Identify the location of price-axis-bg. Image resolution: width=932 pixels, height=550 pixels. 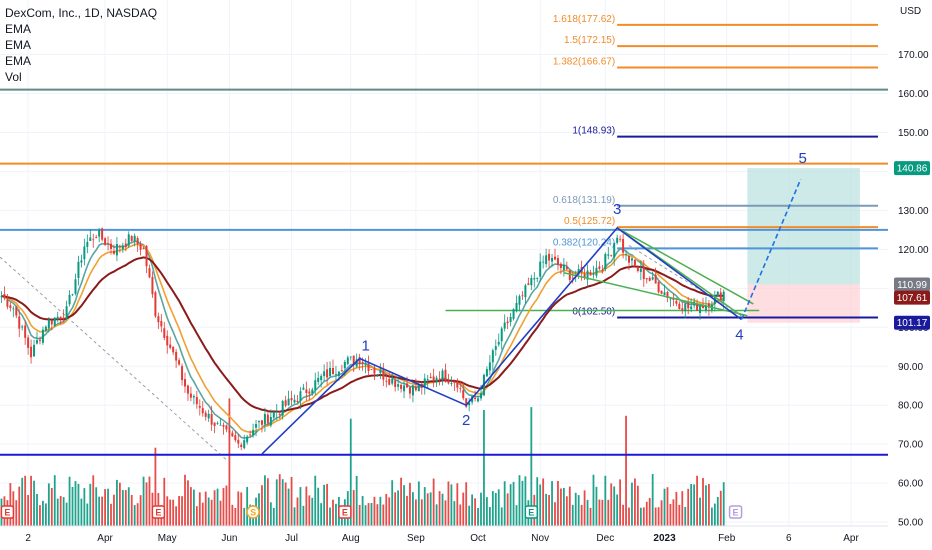
(910, 275).